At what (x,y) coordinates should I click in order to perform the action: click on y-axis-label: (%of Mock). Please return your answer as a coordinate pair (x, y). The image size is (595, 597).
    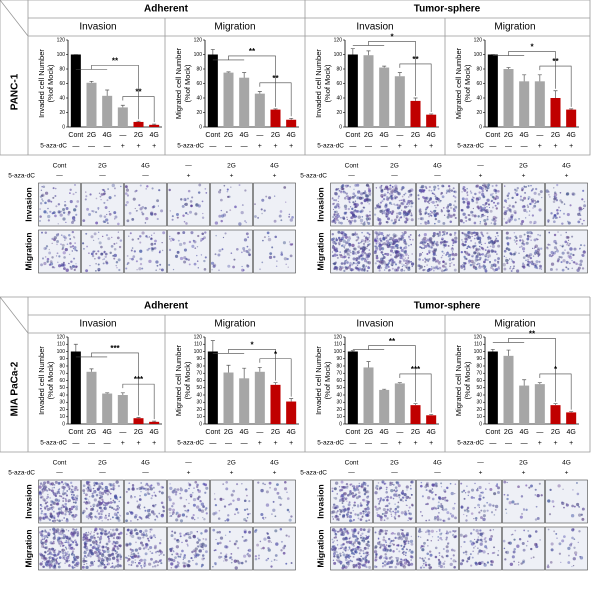
    Looking at the image, I should click on (467, 380).